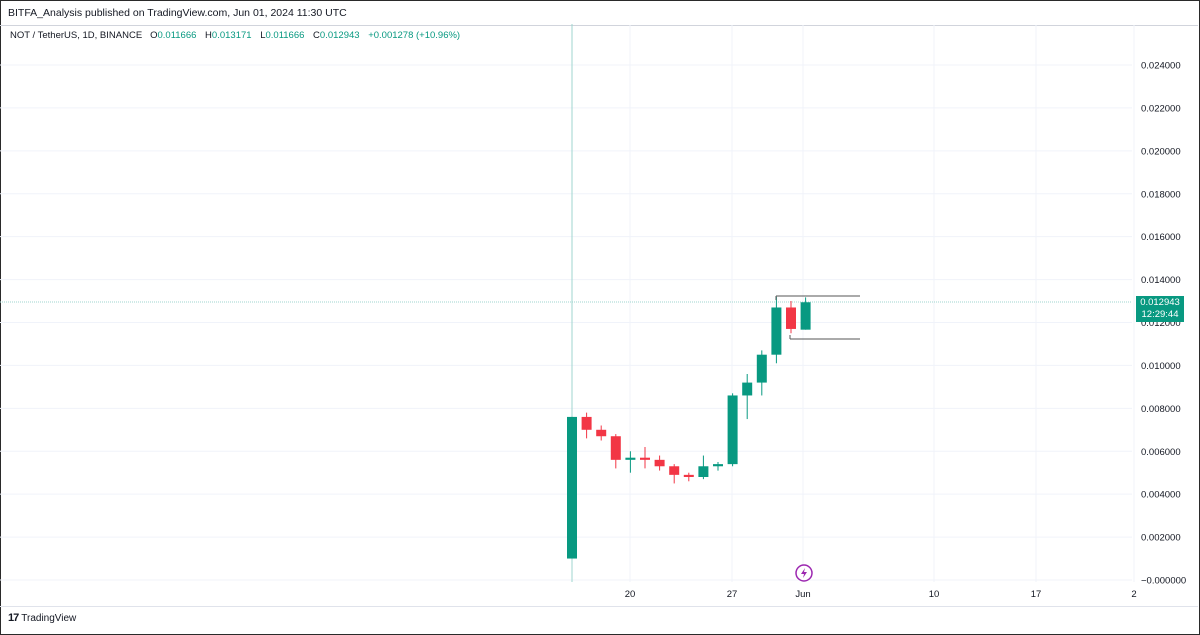  Describe the element at coordinates (1161, 151) in the screenshot. I see `price-tick-label: 0.020000` at that location.